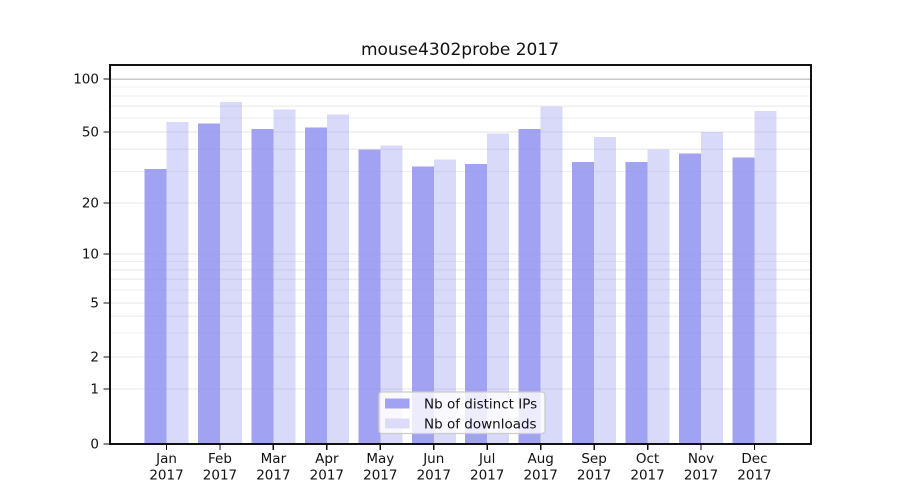  I want to click on y-tick-label: 0, so click(94, 445).